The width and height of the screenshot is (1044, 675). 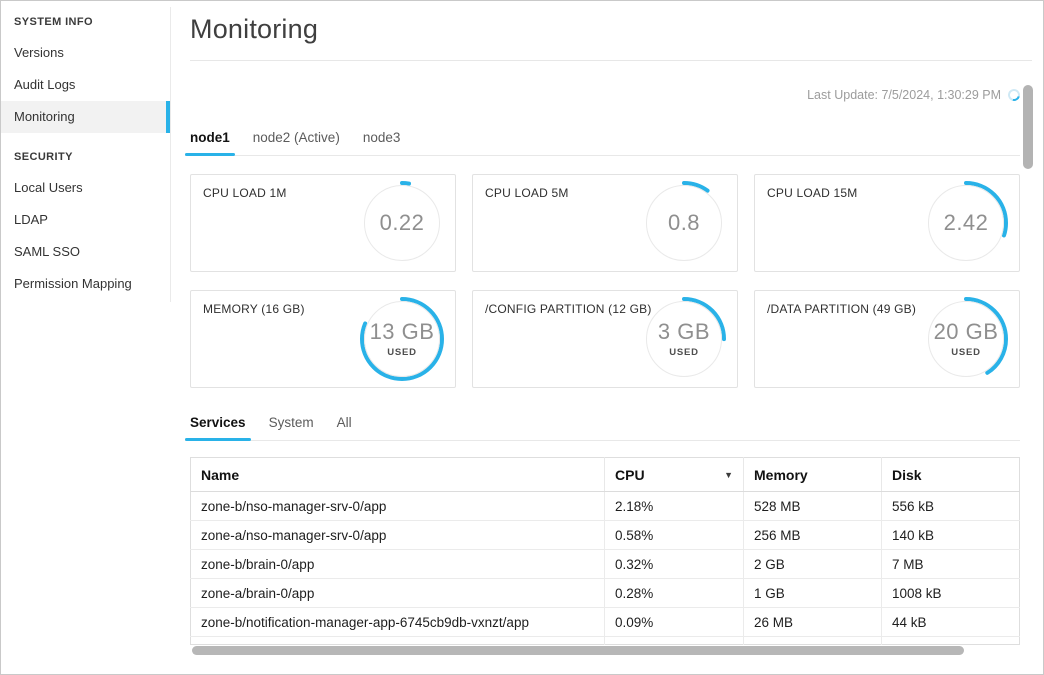 What do you see at coordinates (397, 474) in the screenshot?
I see `column-header-name: Name` at bounding box center [397, 474].